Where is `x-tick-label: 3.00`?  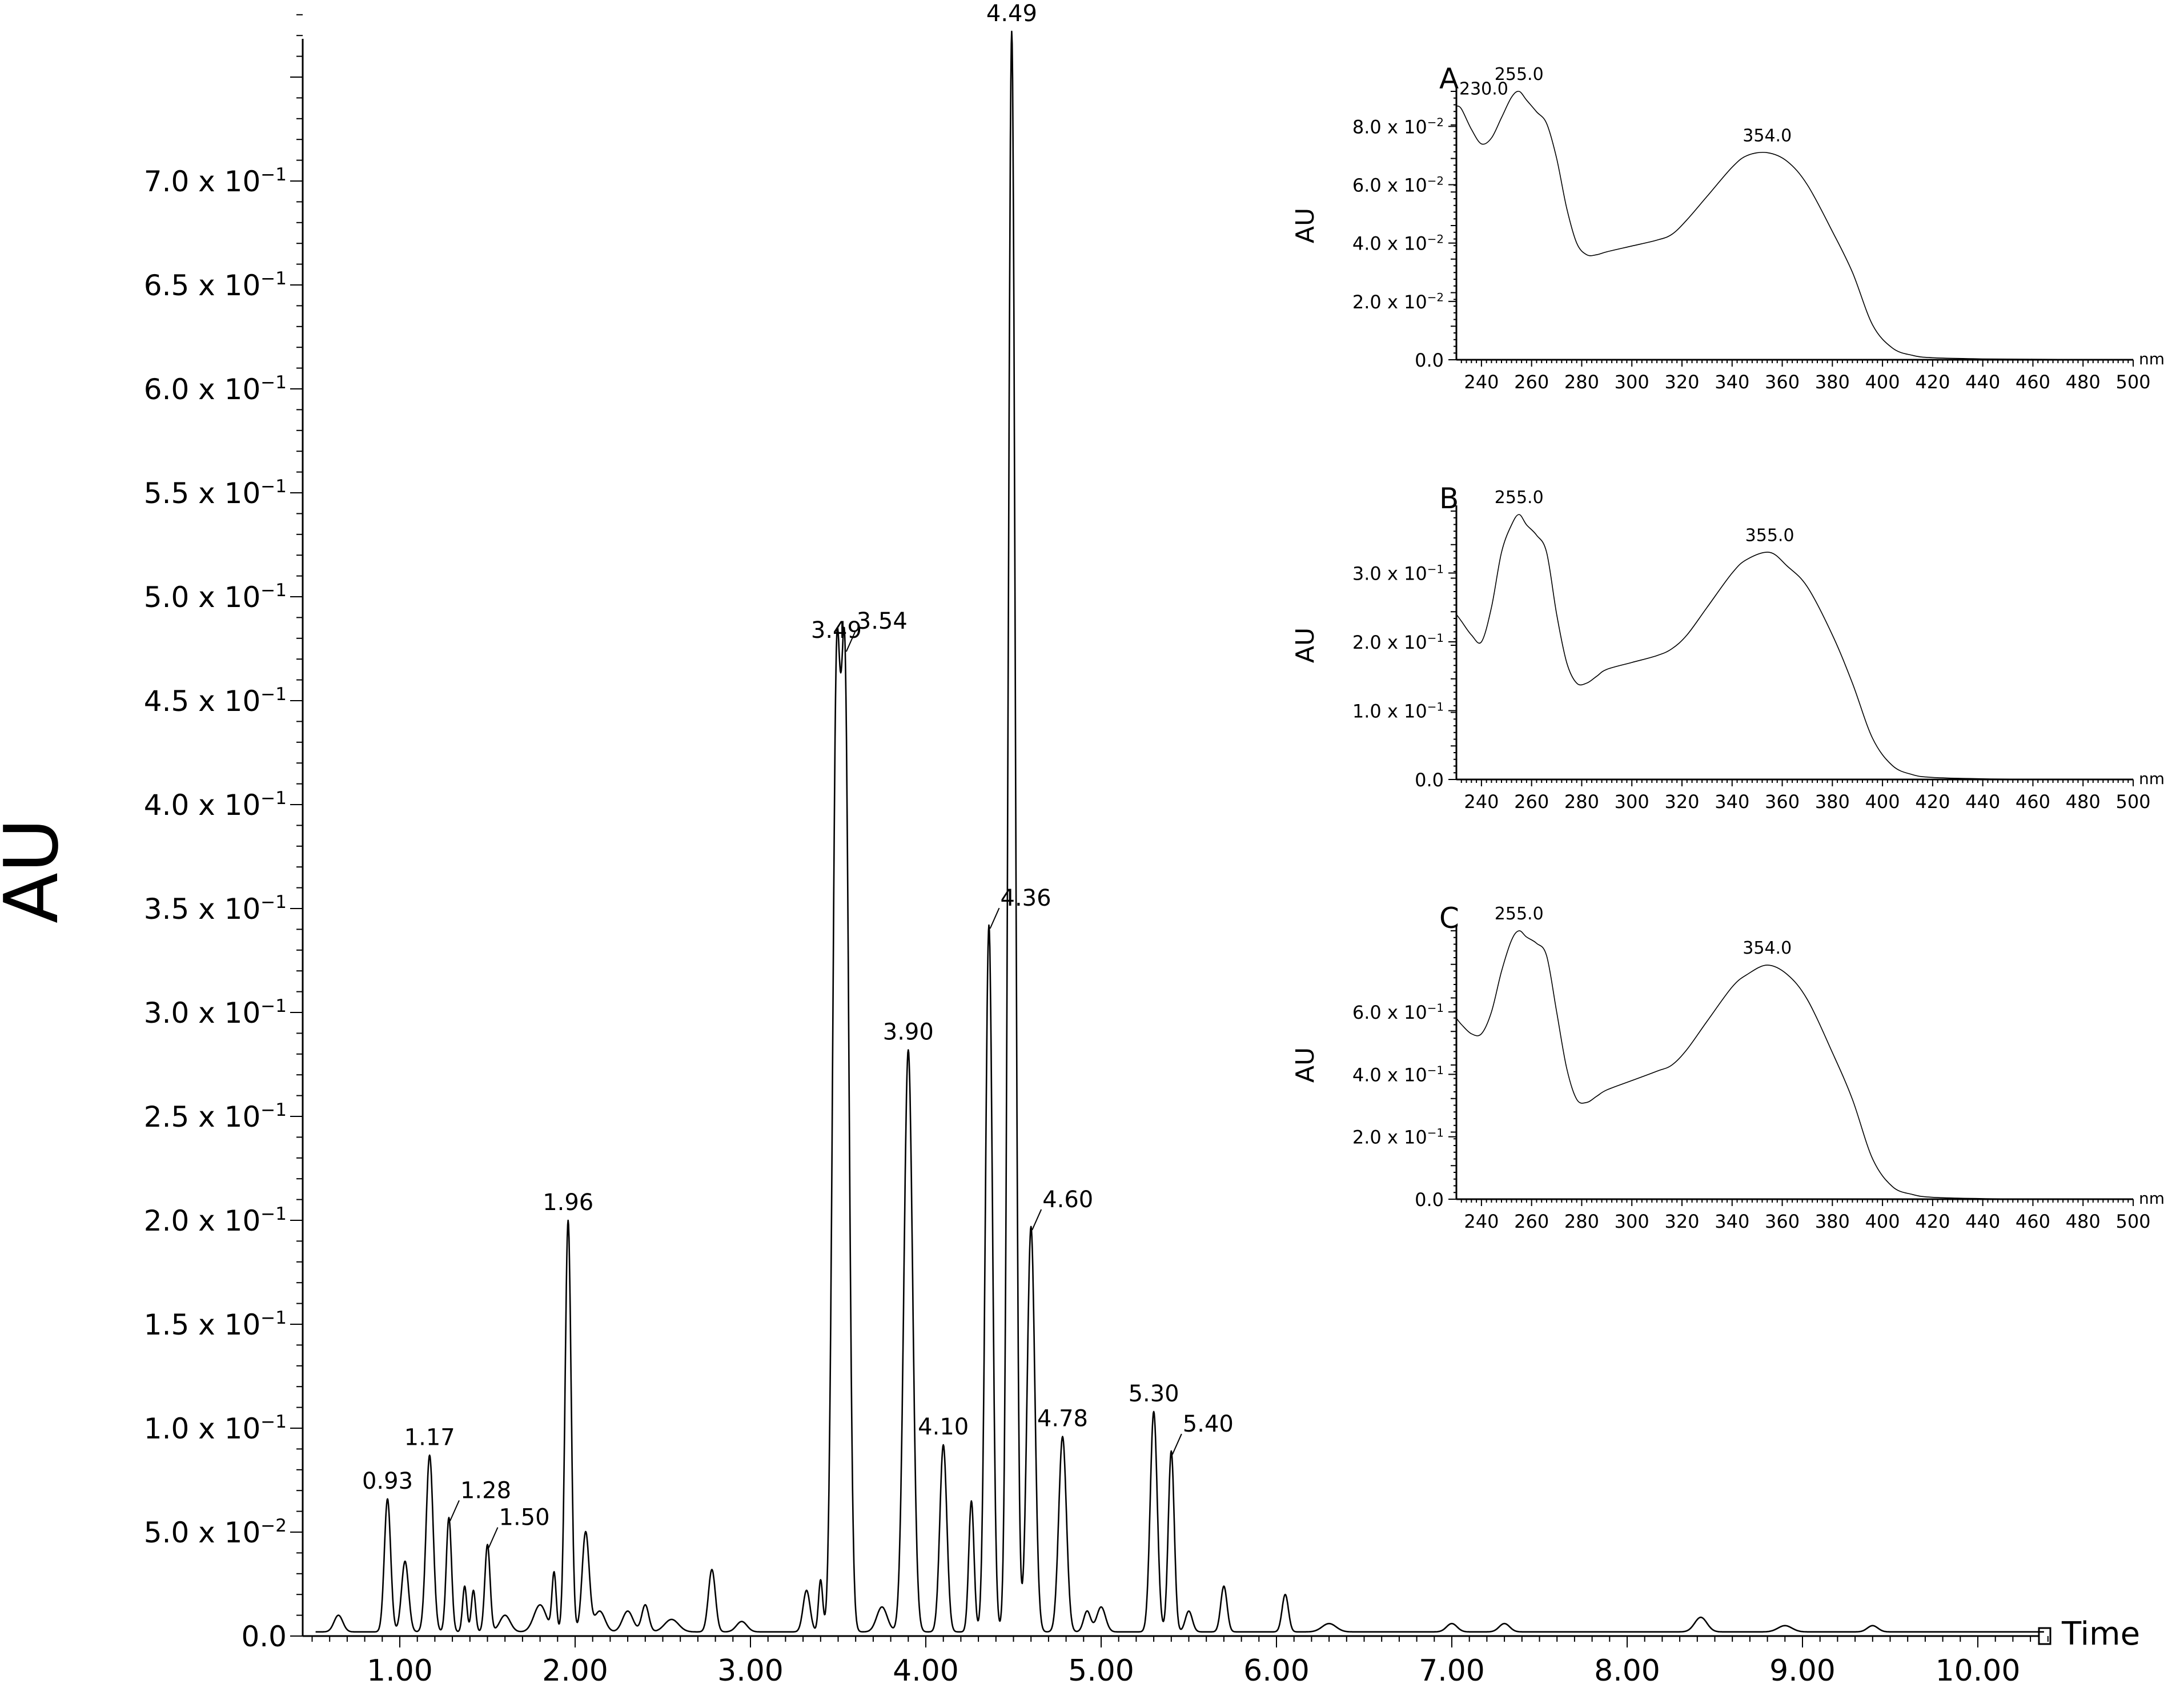 x-tick-label: 3.00 is located at coordinates (750, 1671).